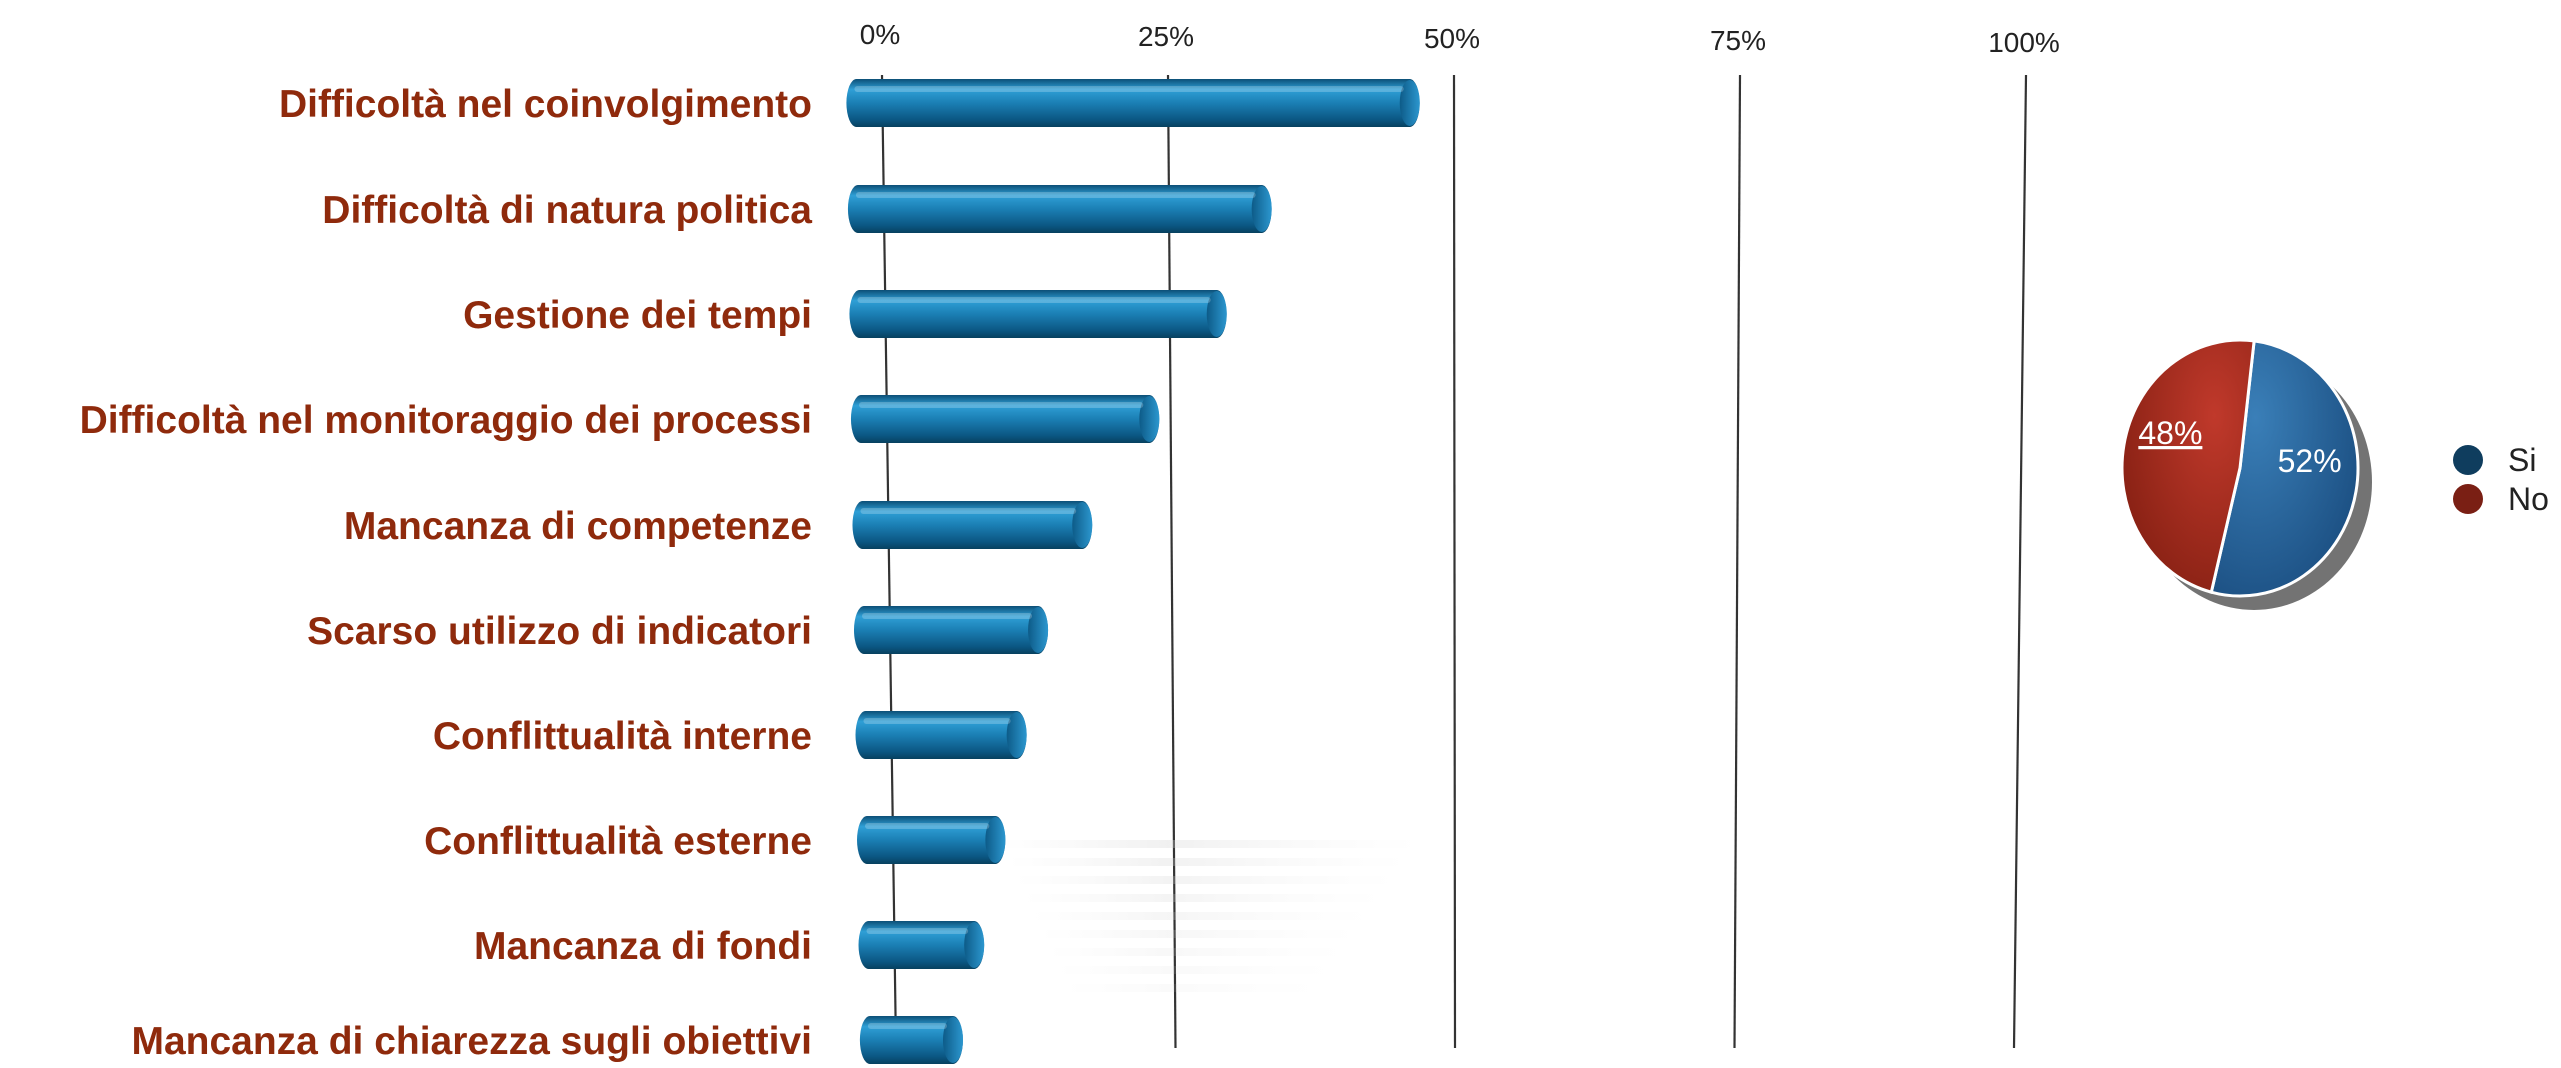  What do you see at coordinates (880, 34) in the screenshot?
I see `x-tick-label: 0%` at bounding box center [880, 34].